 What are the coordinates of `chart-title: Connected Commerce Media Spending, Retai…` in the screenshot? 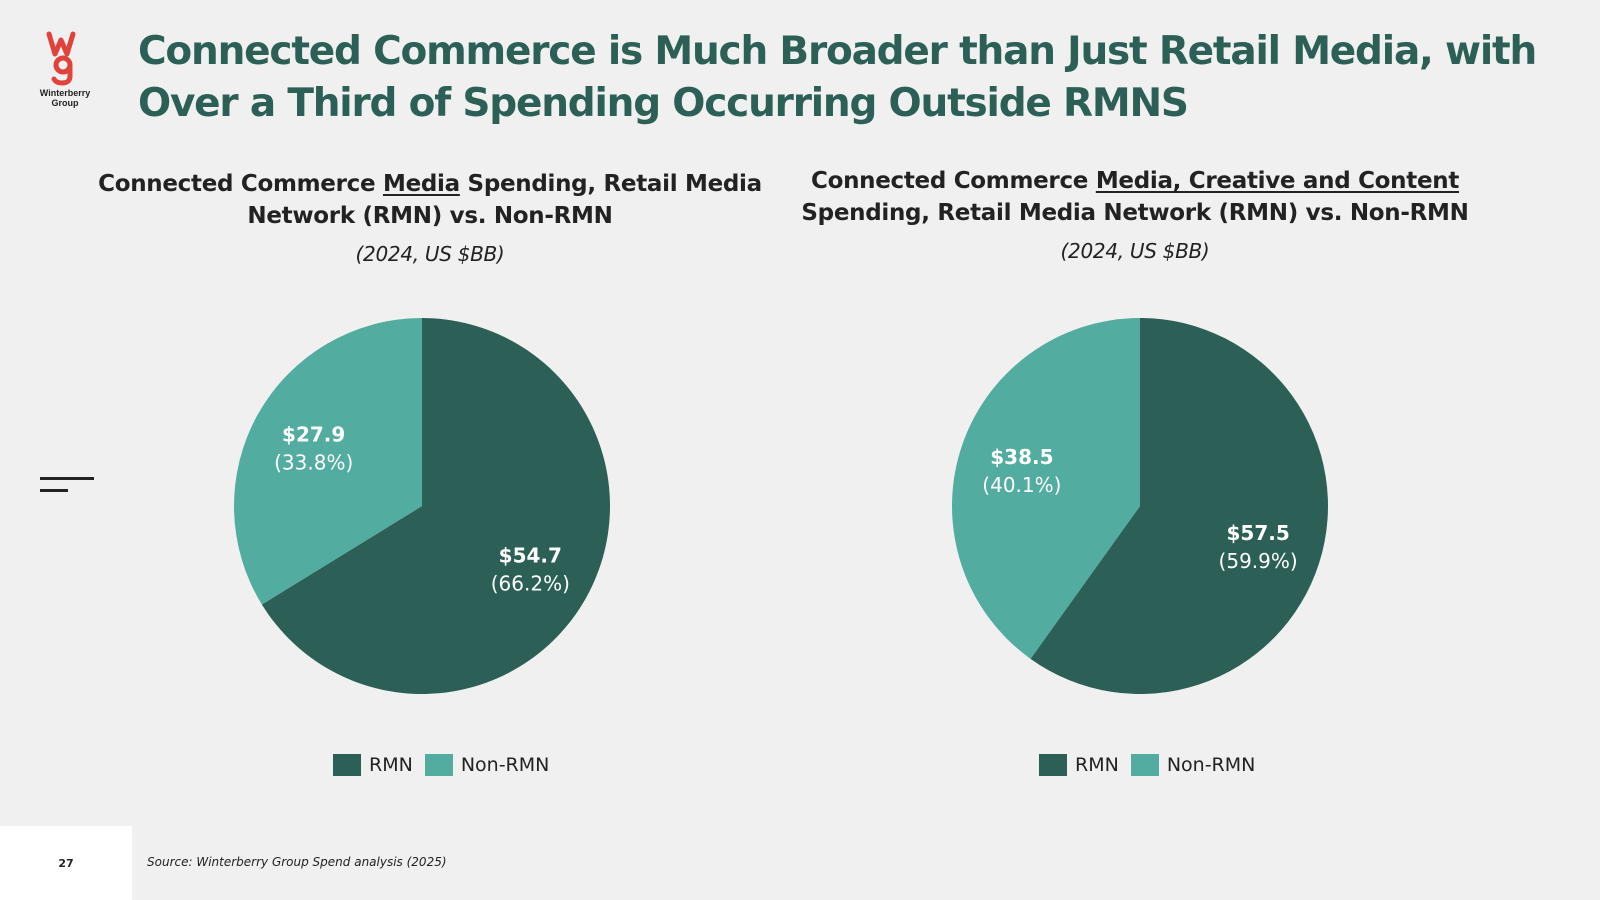 It's located at (430, 200).